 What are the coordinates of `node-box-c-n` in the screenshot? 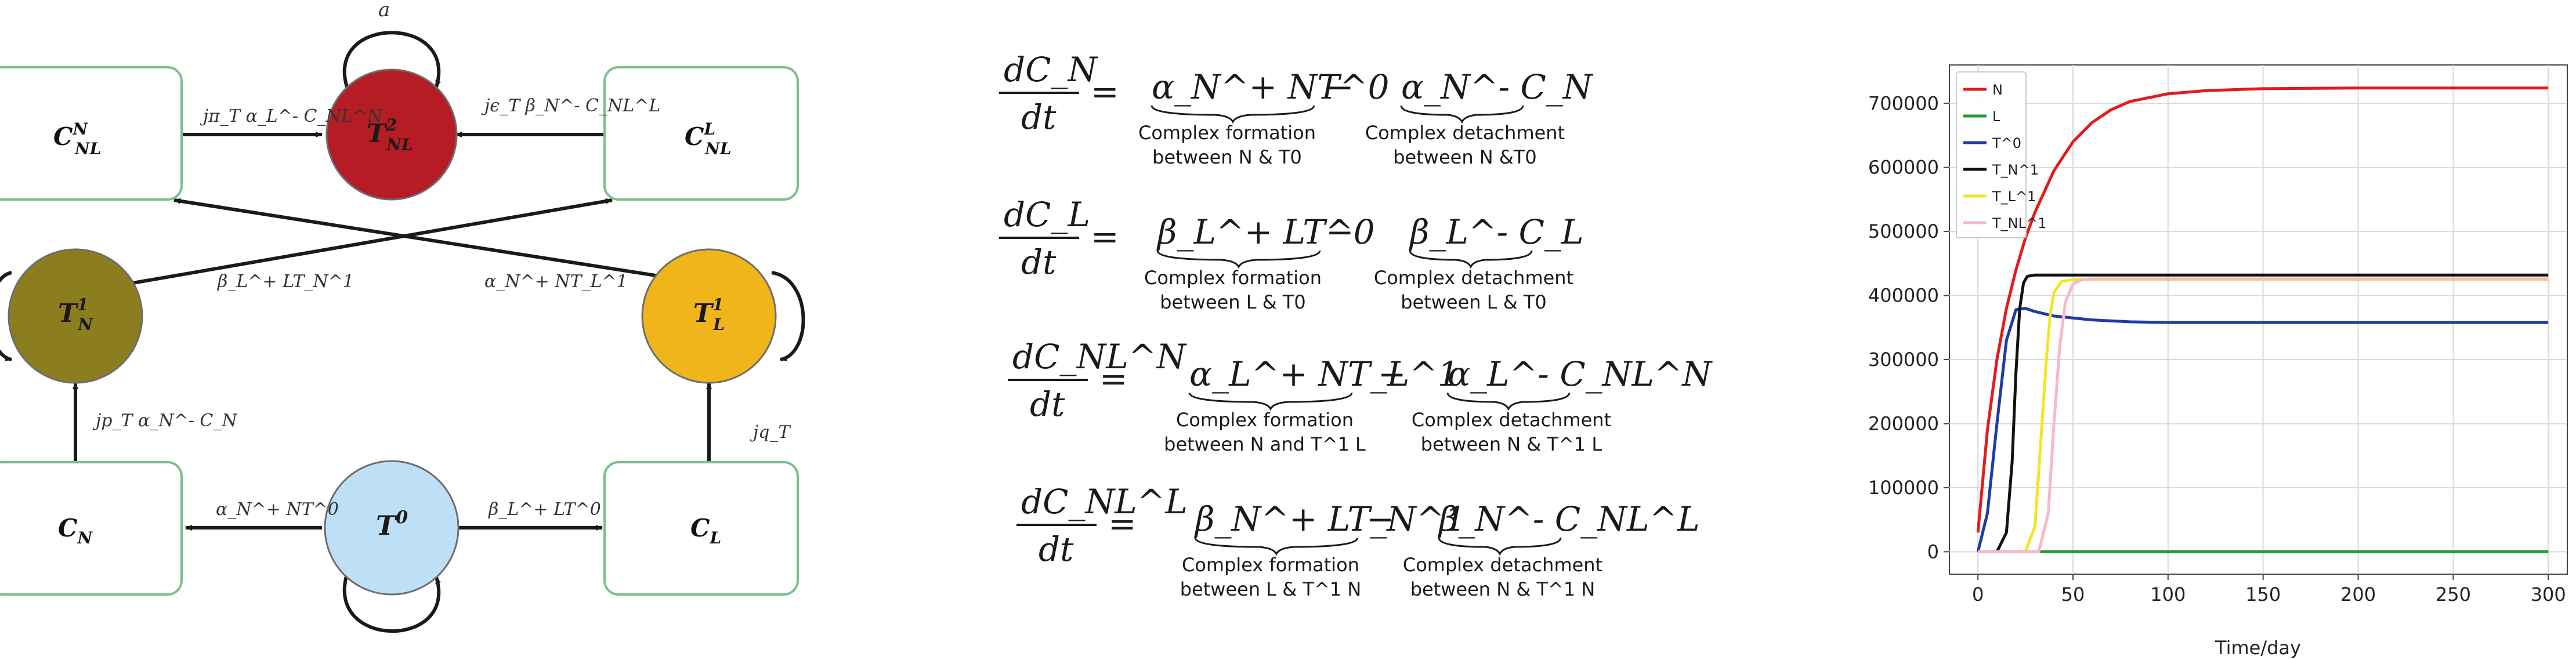 It's located at (91, 528).